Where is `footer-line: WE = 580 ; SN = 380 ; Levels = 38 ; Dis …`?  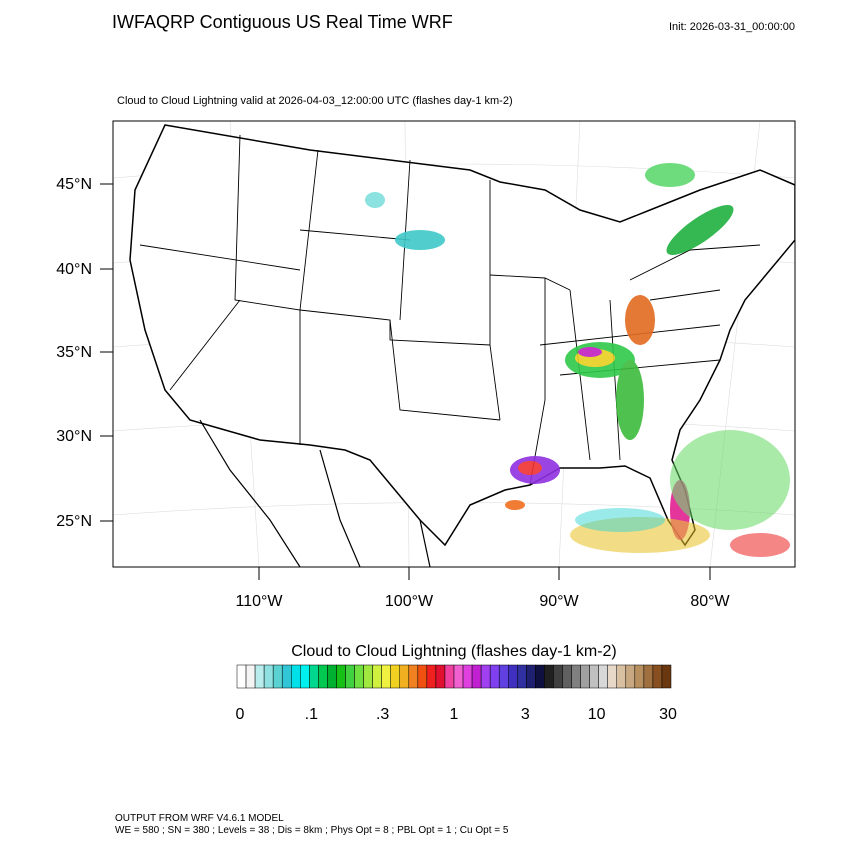 footer-line: WE = 580 ; SN = 380 ; Levels = 38 ; Dis … is located at coordinates (312, 830).